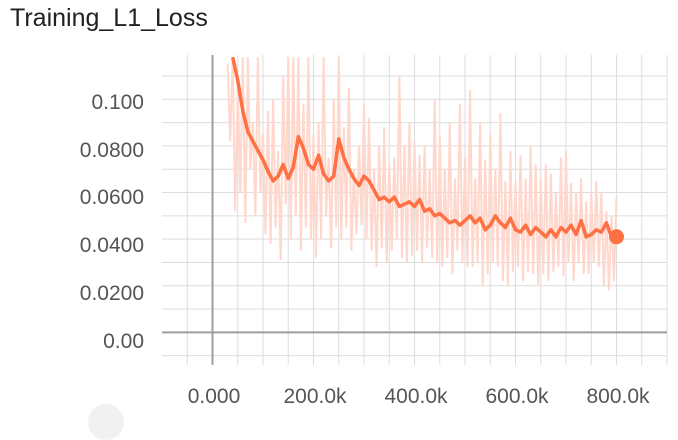  I want to click on chart-title: Training_L1_Loss, so click(109, 18).